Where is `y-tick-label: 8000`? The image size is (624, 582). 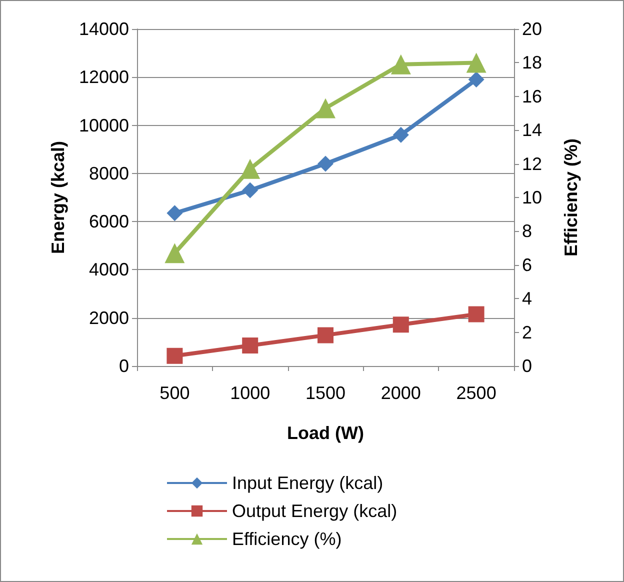 y-tick-label: 8000 is located at coordinates (108, 173).